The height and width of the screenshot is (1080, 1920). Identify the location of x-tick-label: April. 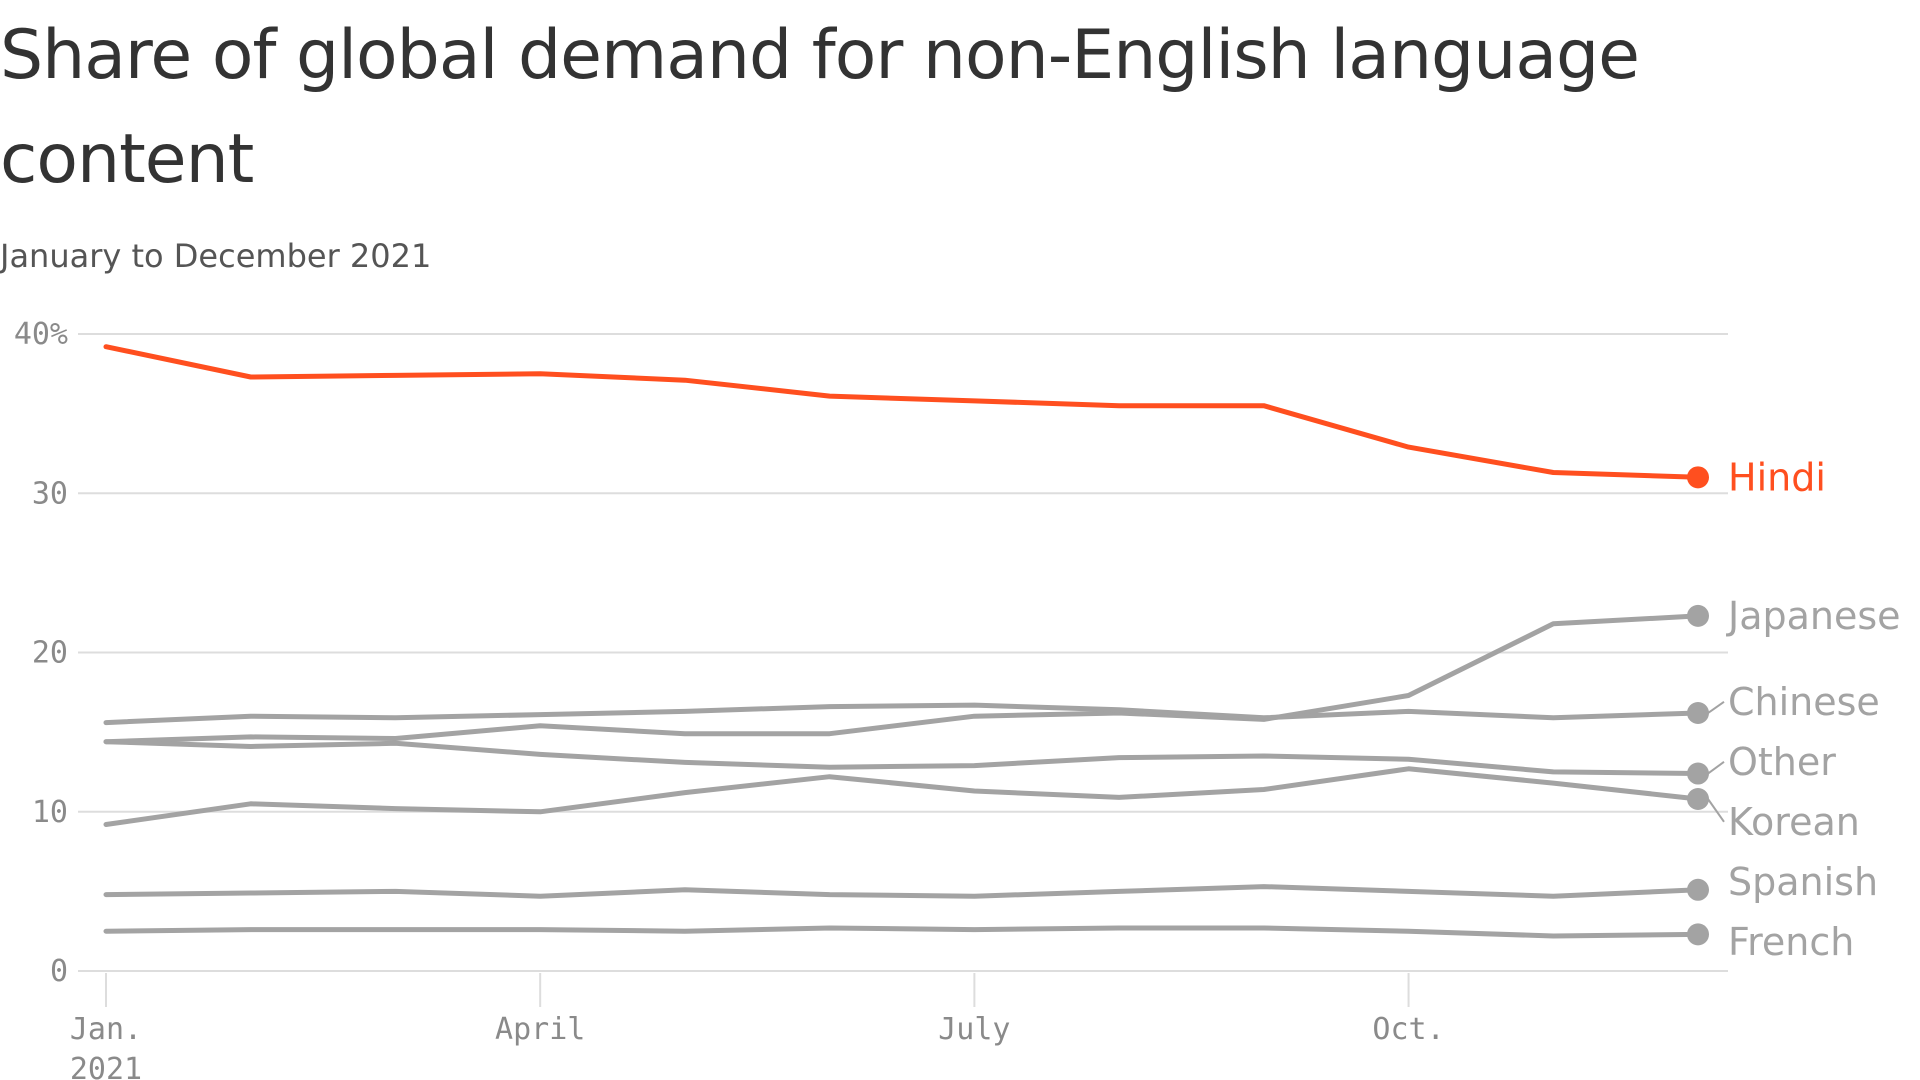
(540, 1029).